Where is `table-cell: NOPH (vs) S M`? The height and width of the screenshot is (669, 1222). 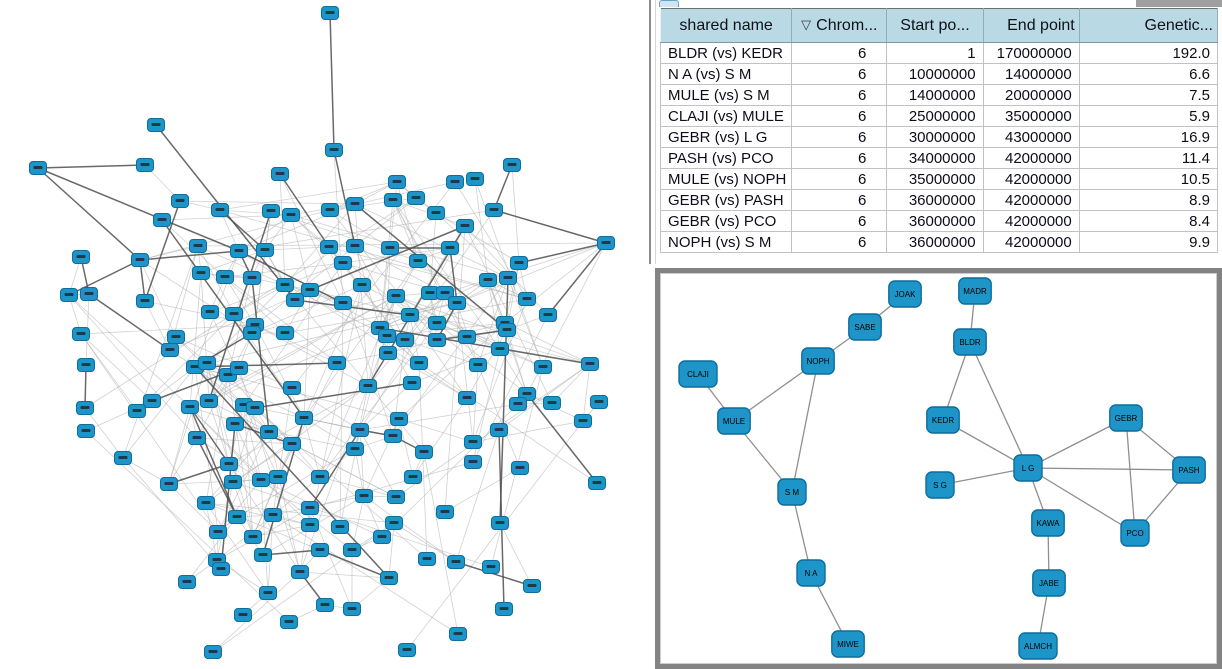
table-cell: NOPH (vs) S M is located at coordinates (726, 242).